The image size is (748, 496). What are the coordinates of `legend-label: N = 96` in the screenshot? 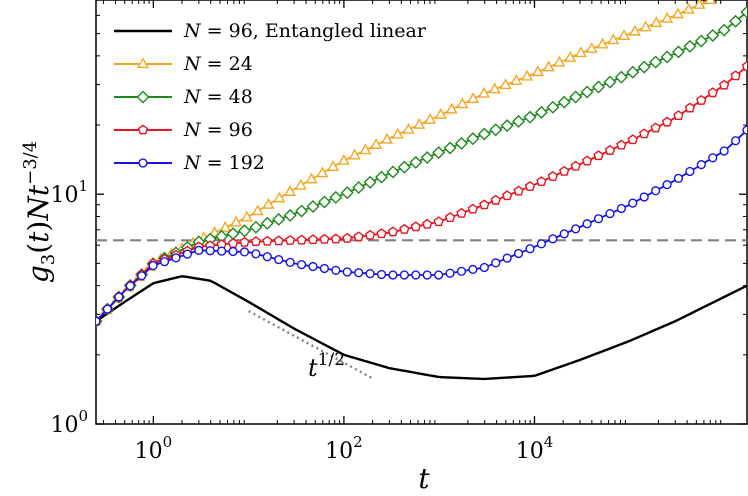 It's located at (218, 130).